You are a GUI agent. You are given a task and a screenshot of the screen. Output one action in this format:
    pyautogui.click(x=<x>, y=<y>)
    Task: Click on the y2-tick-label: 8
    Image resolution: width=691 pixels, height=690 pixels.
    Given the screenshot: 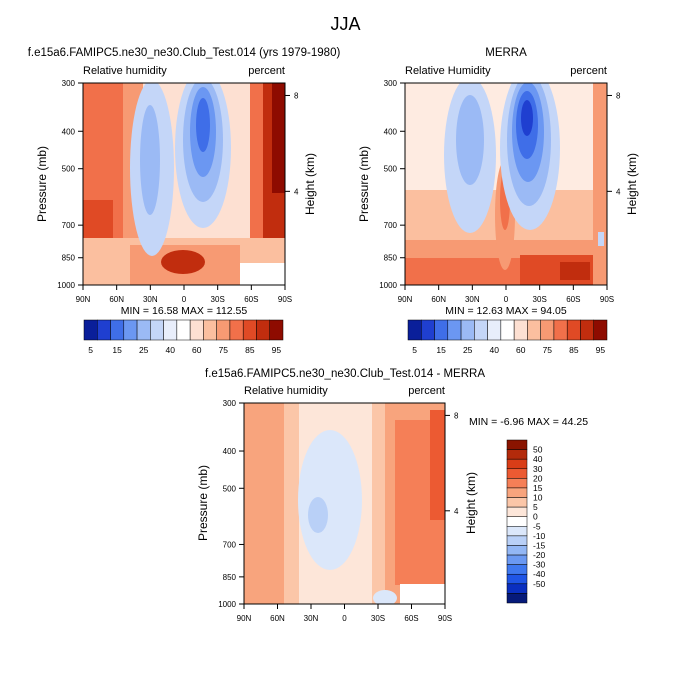 What is the action you would take?
    pyautogui.click(x=618, y=95)
    